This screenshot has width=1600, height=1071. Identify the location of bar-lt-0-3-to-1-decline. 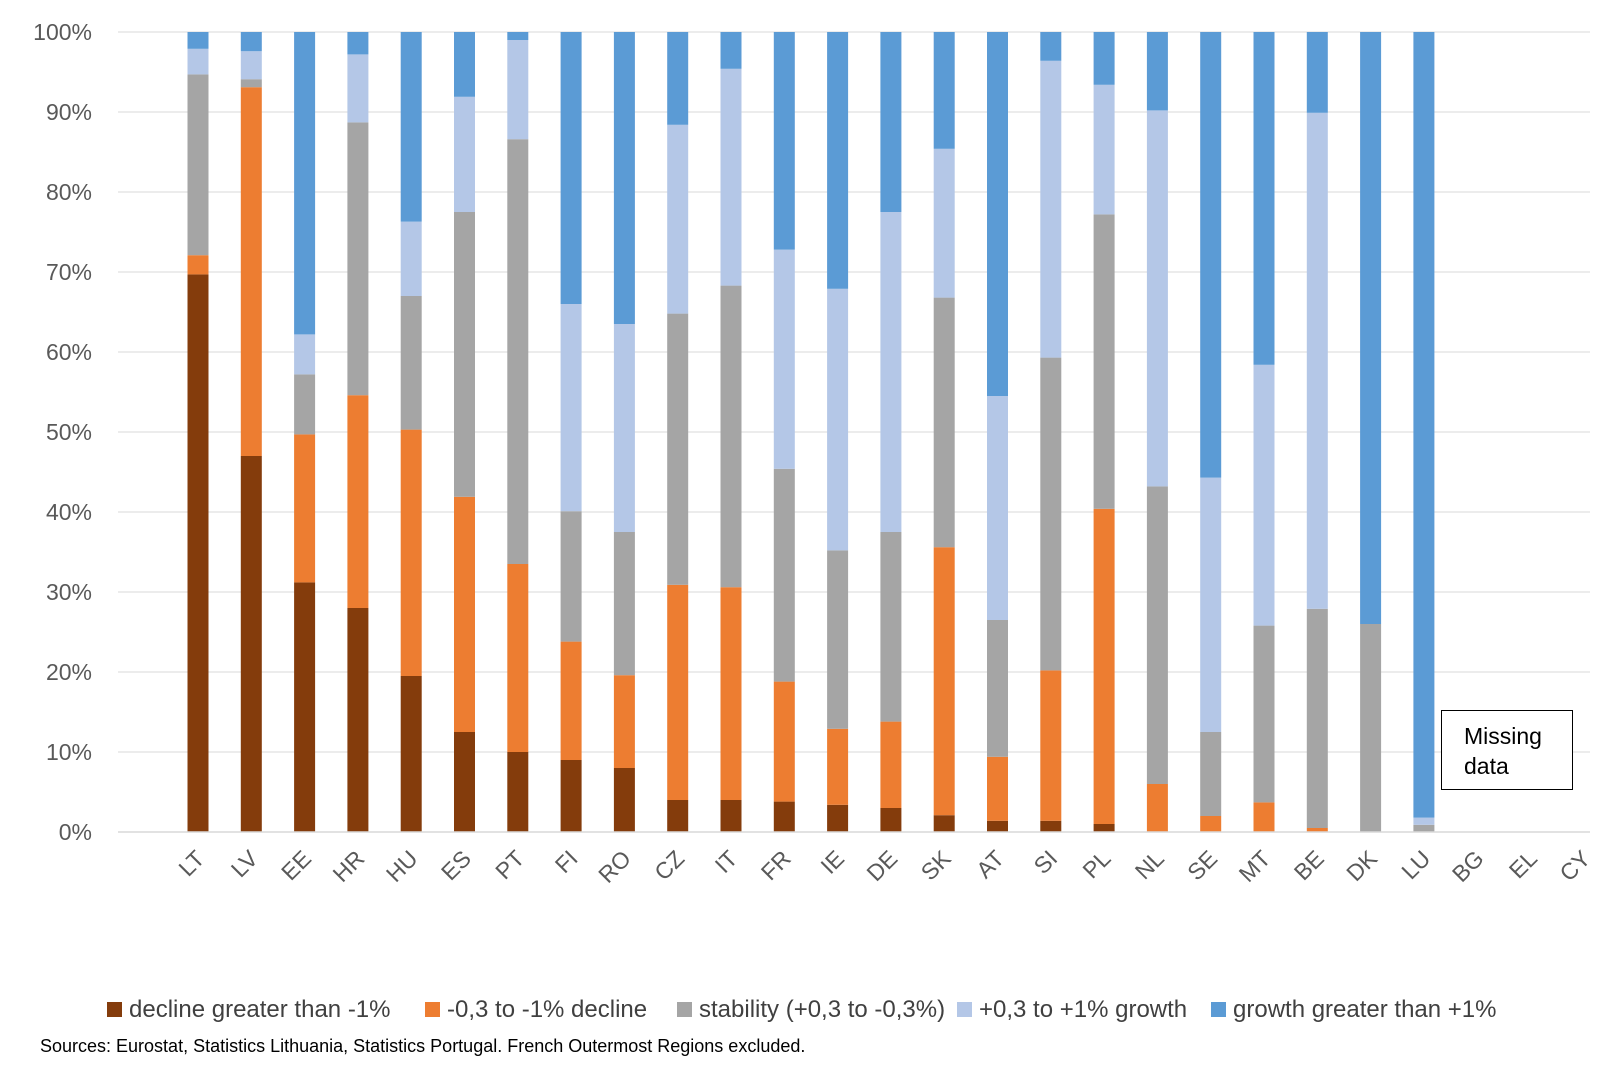
(198, 265).